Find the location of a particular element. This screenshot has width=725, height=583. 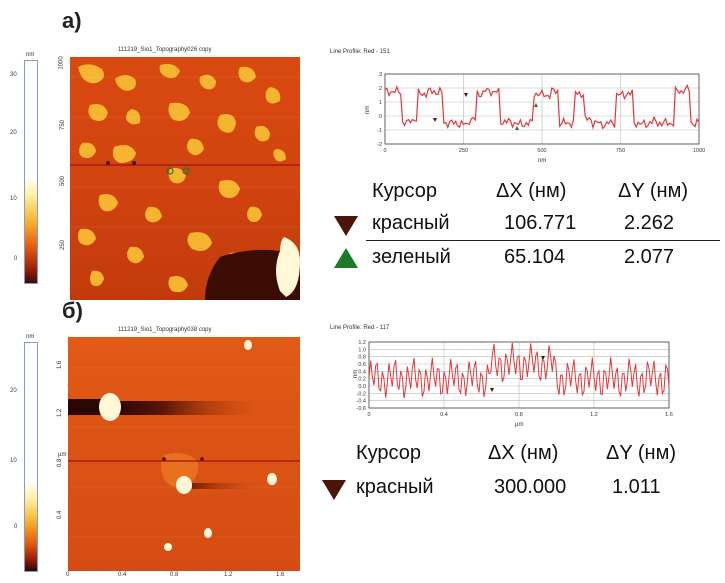

pb-ytick: 0.0 is located at coordinates (362, 387).